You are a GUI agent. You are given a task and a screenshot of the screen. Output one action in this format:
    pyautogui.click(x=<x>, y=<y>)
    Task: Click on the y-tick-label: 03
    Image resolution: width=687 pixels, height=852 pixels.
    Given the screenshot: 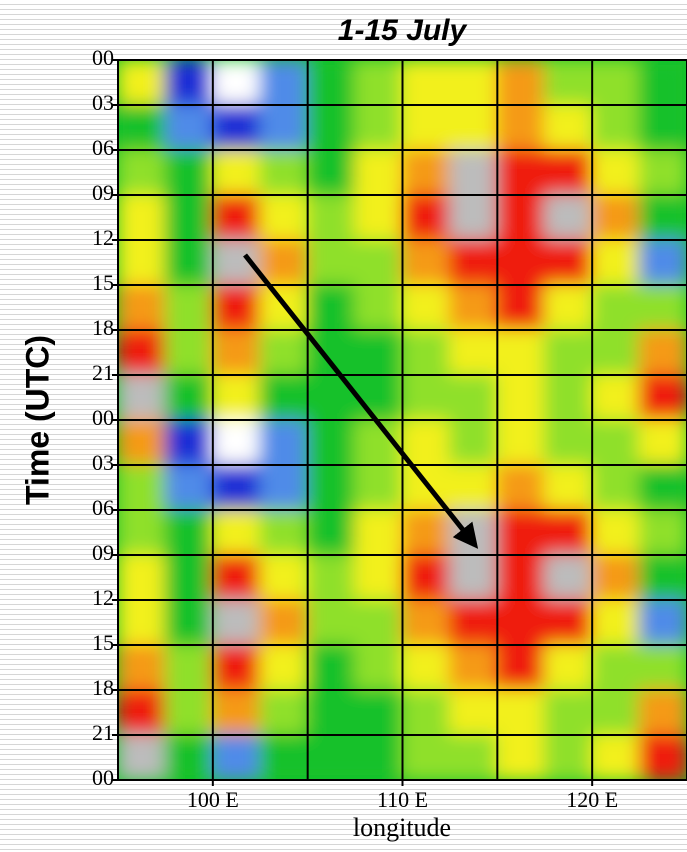 What is the action you would take?
    pyautogui.click(x=103, y=102)
    